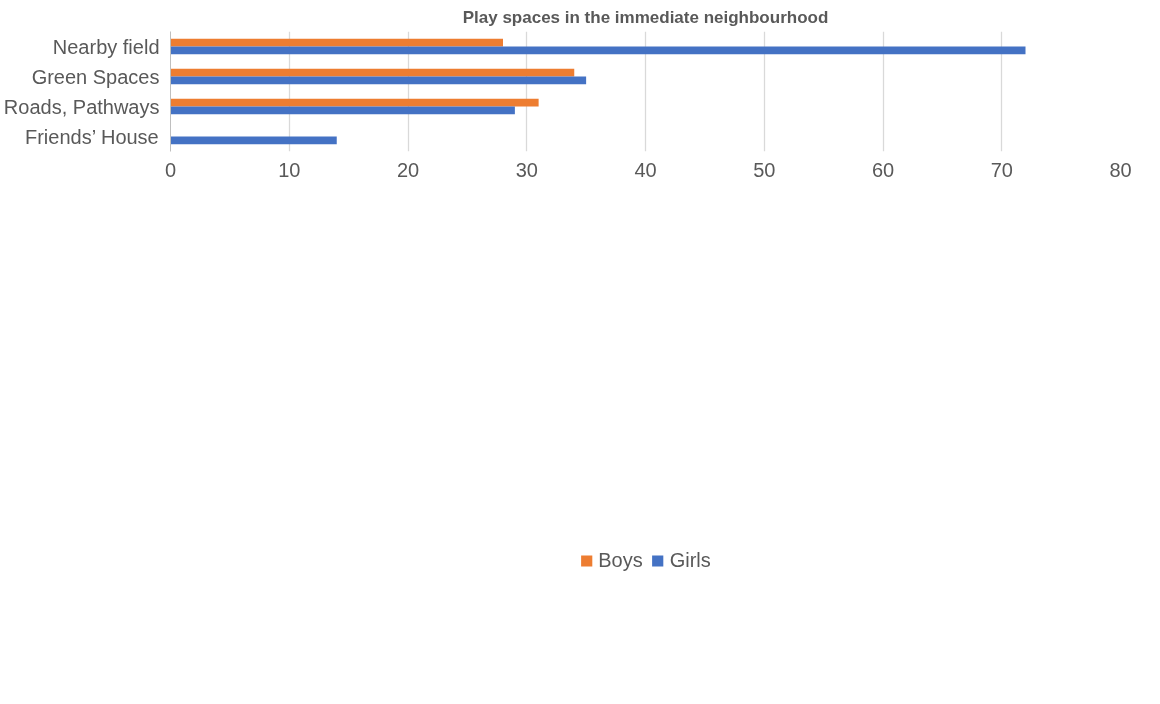  I want to click on y-tick-label: Roads, Pathways, so click(81, 106).